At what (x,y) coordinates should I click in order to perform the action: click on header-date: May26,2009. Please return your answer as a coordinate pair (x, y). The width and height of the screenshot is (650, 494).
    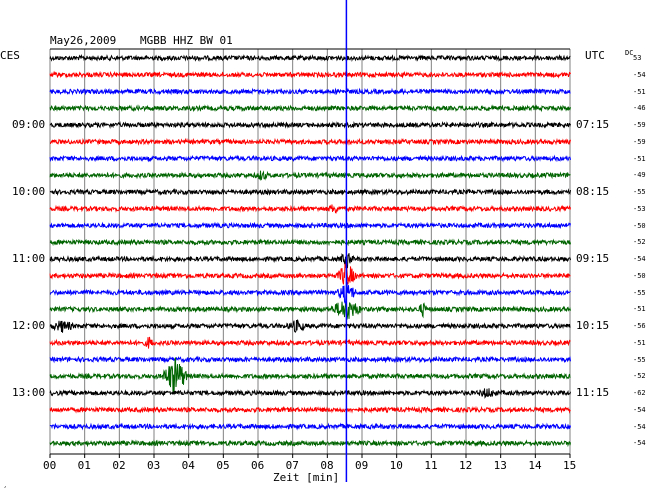
    Looking at the image, I should click on (83, 40).